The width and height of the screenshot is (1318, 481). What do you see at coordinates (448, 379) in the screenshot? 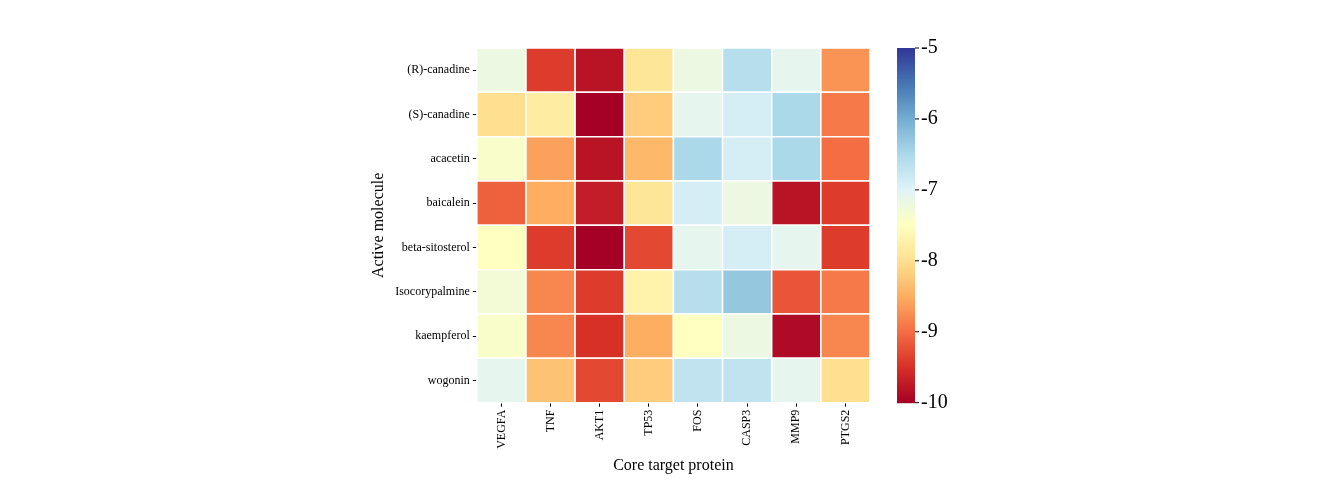
I see `y-tick-label: wogonin` at bounding box center [448, 379].